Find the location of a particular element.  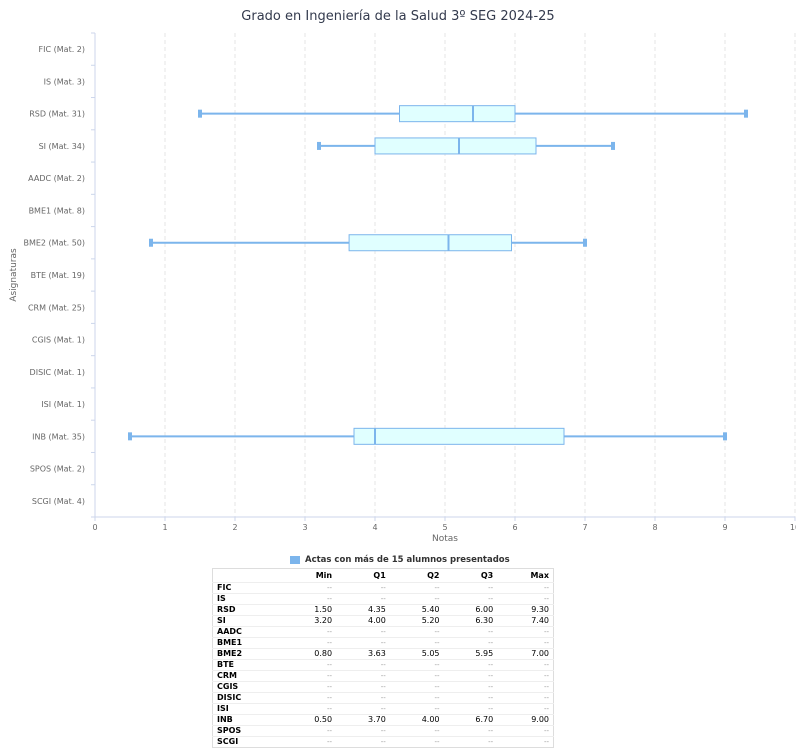

box-inb is located at coordinates (427, 436).